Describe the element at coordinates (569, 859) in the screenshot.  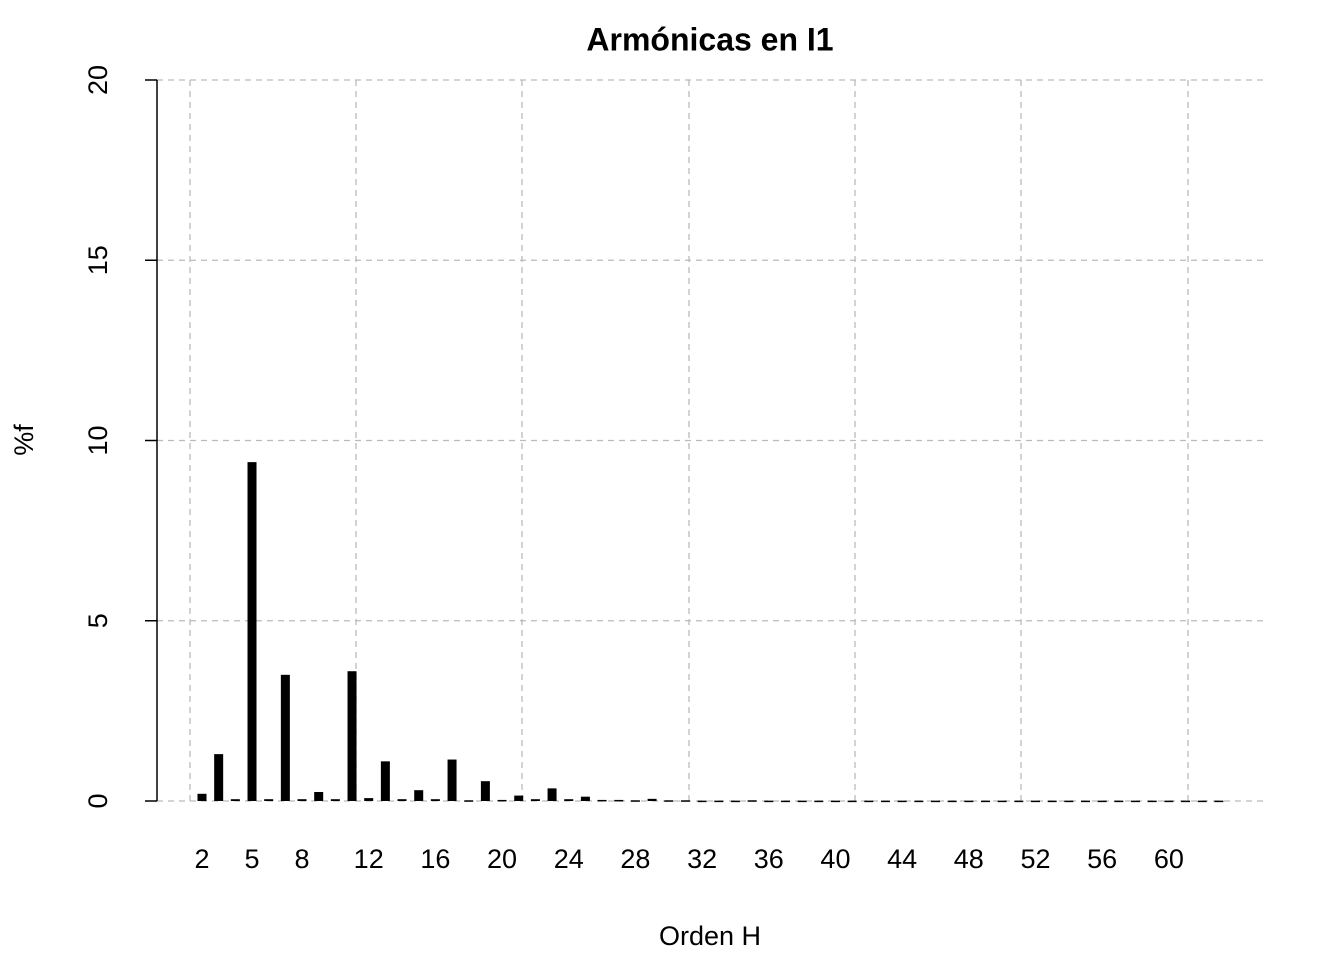
I see `x-tick-label: 24` at that location.